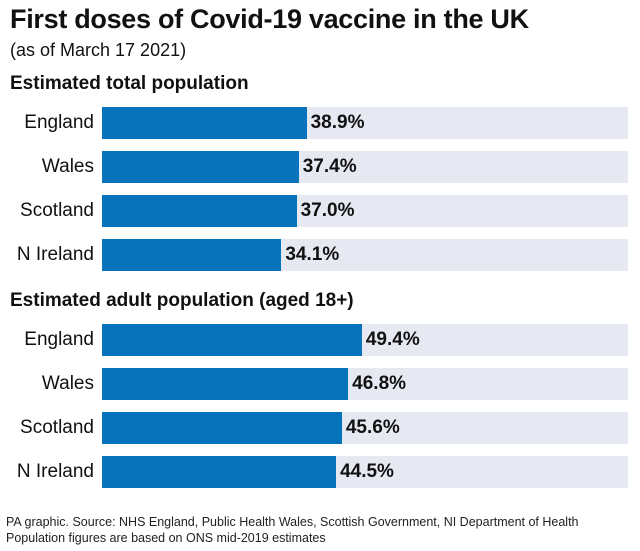 The height and width of the screenshot is (551, 640). I want to click on bar-row: Scotland 37.0%, so click(320, 211).